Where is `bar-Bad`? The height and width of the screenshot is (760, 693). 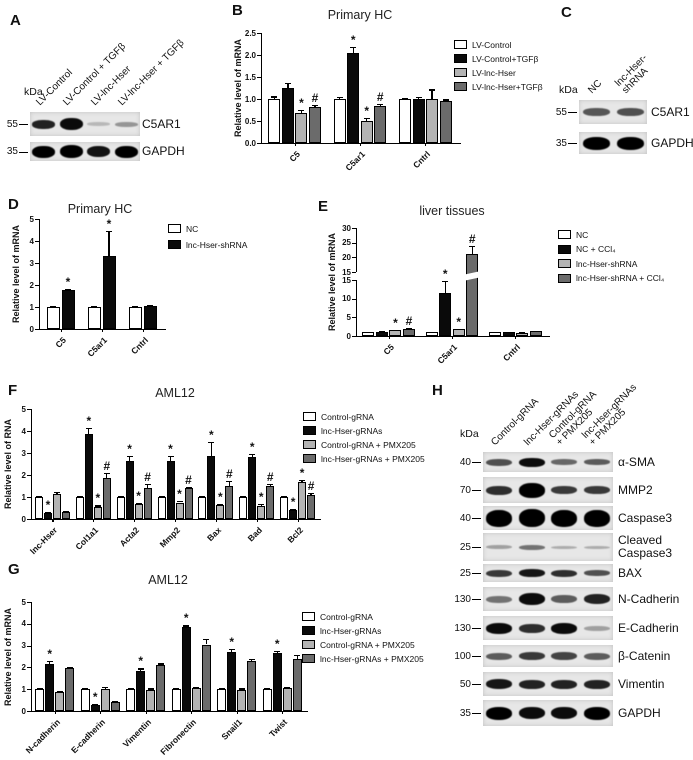
bar-Bad is located at coordinates (252, 488).